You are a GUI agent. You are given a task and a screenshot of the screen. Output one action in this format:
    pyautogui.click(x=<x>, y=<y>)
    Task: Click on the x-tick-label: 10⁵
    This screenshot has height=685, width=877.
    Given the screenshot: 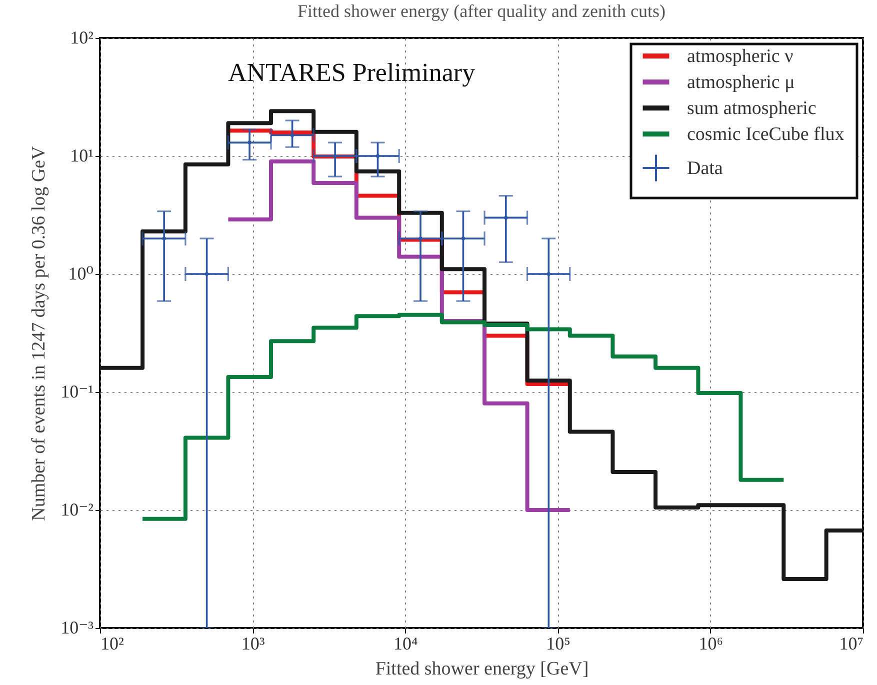 What is the action you would take?
    pyautogui.click(x=558, y=644)
    